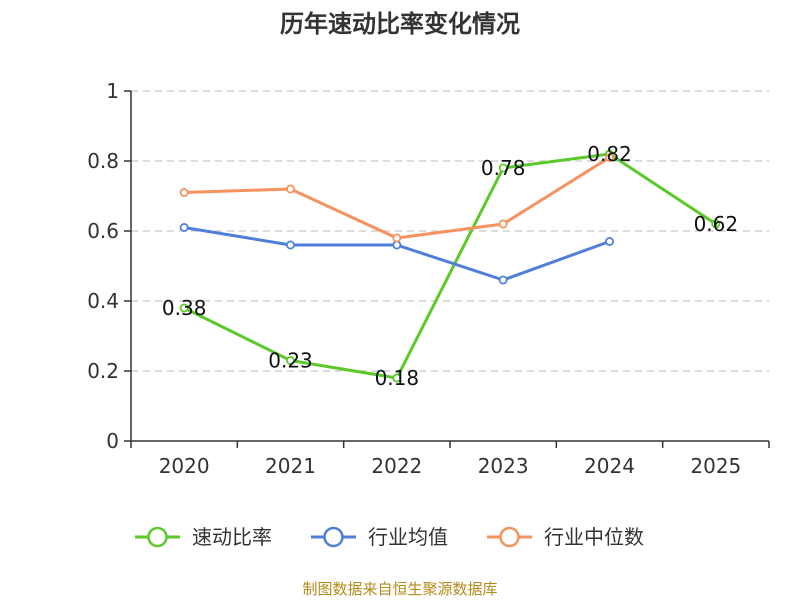 The width and height of the screenshot is (800, 600). Describe the element at coordinates (594, 537) in the screenshot. I see `legend-label: 行业中位数` at that location.